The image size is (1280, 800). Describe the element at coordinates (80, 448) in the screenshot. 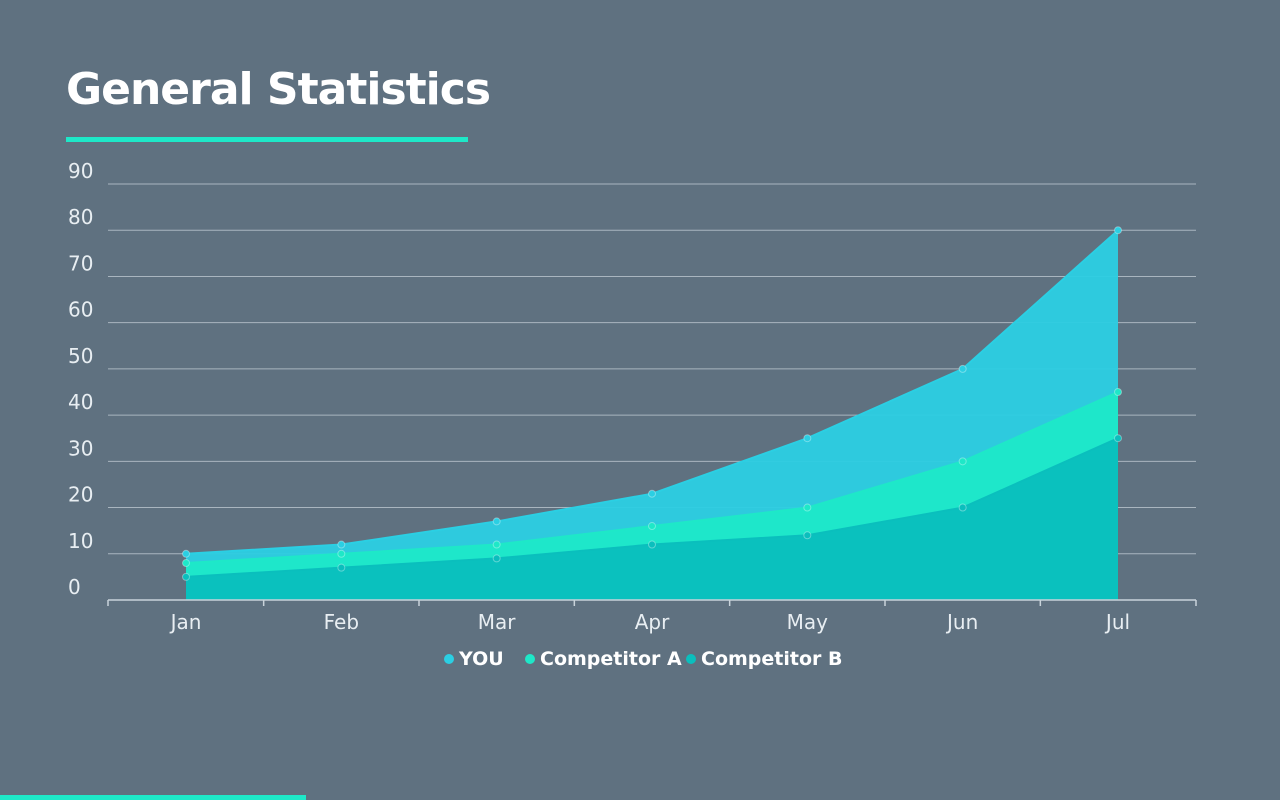

I see `y-tick-label: 30` at that location.